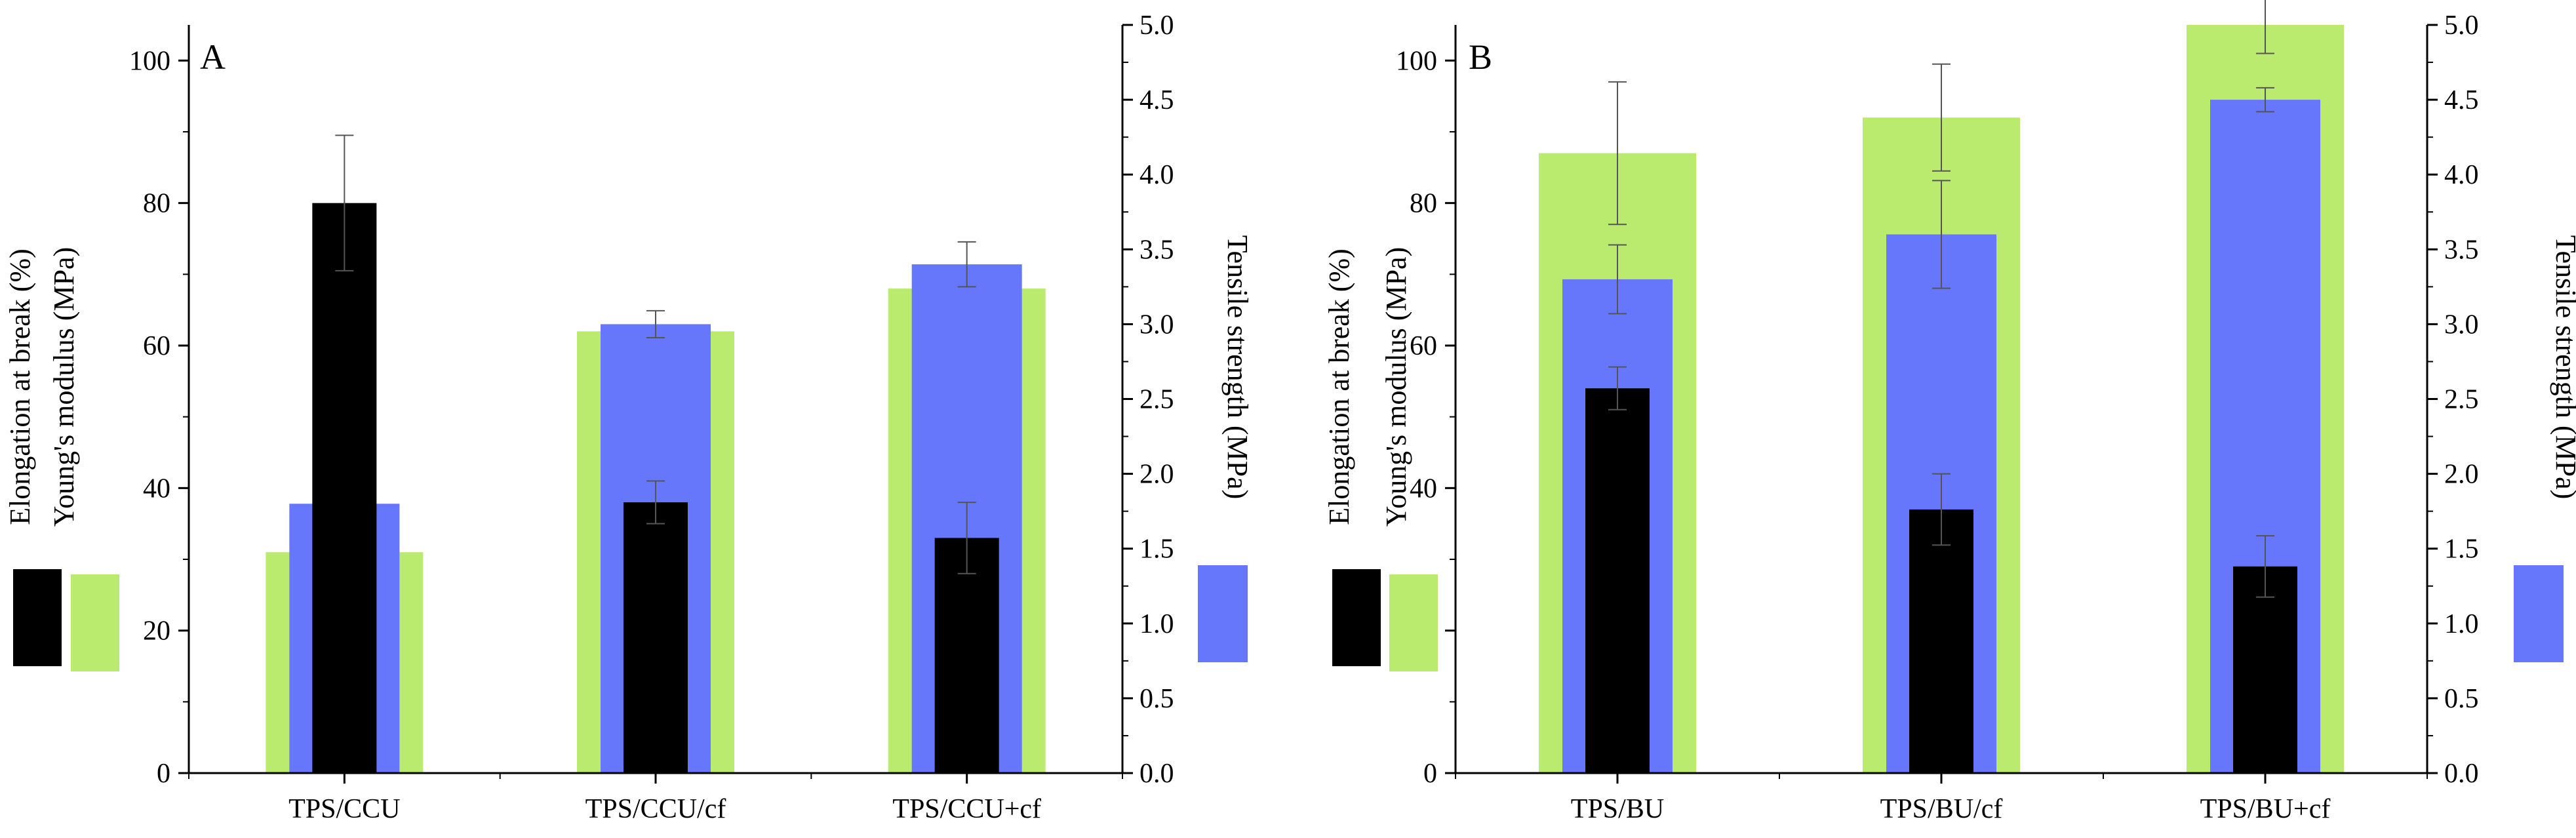 The image size is (2576, 838). Describe the element at coordinates (966, 809) in the screenshot. I see `x-tick-label: TPS/CCU+cf` at that location.